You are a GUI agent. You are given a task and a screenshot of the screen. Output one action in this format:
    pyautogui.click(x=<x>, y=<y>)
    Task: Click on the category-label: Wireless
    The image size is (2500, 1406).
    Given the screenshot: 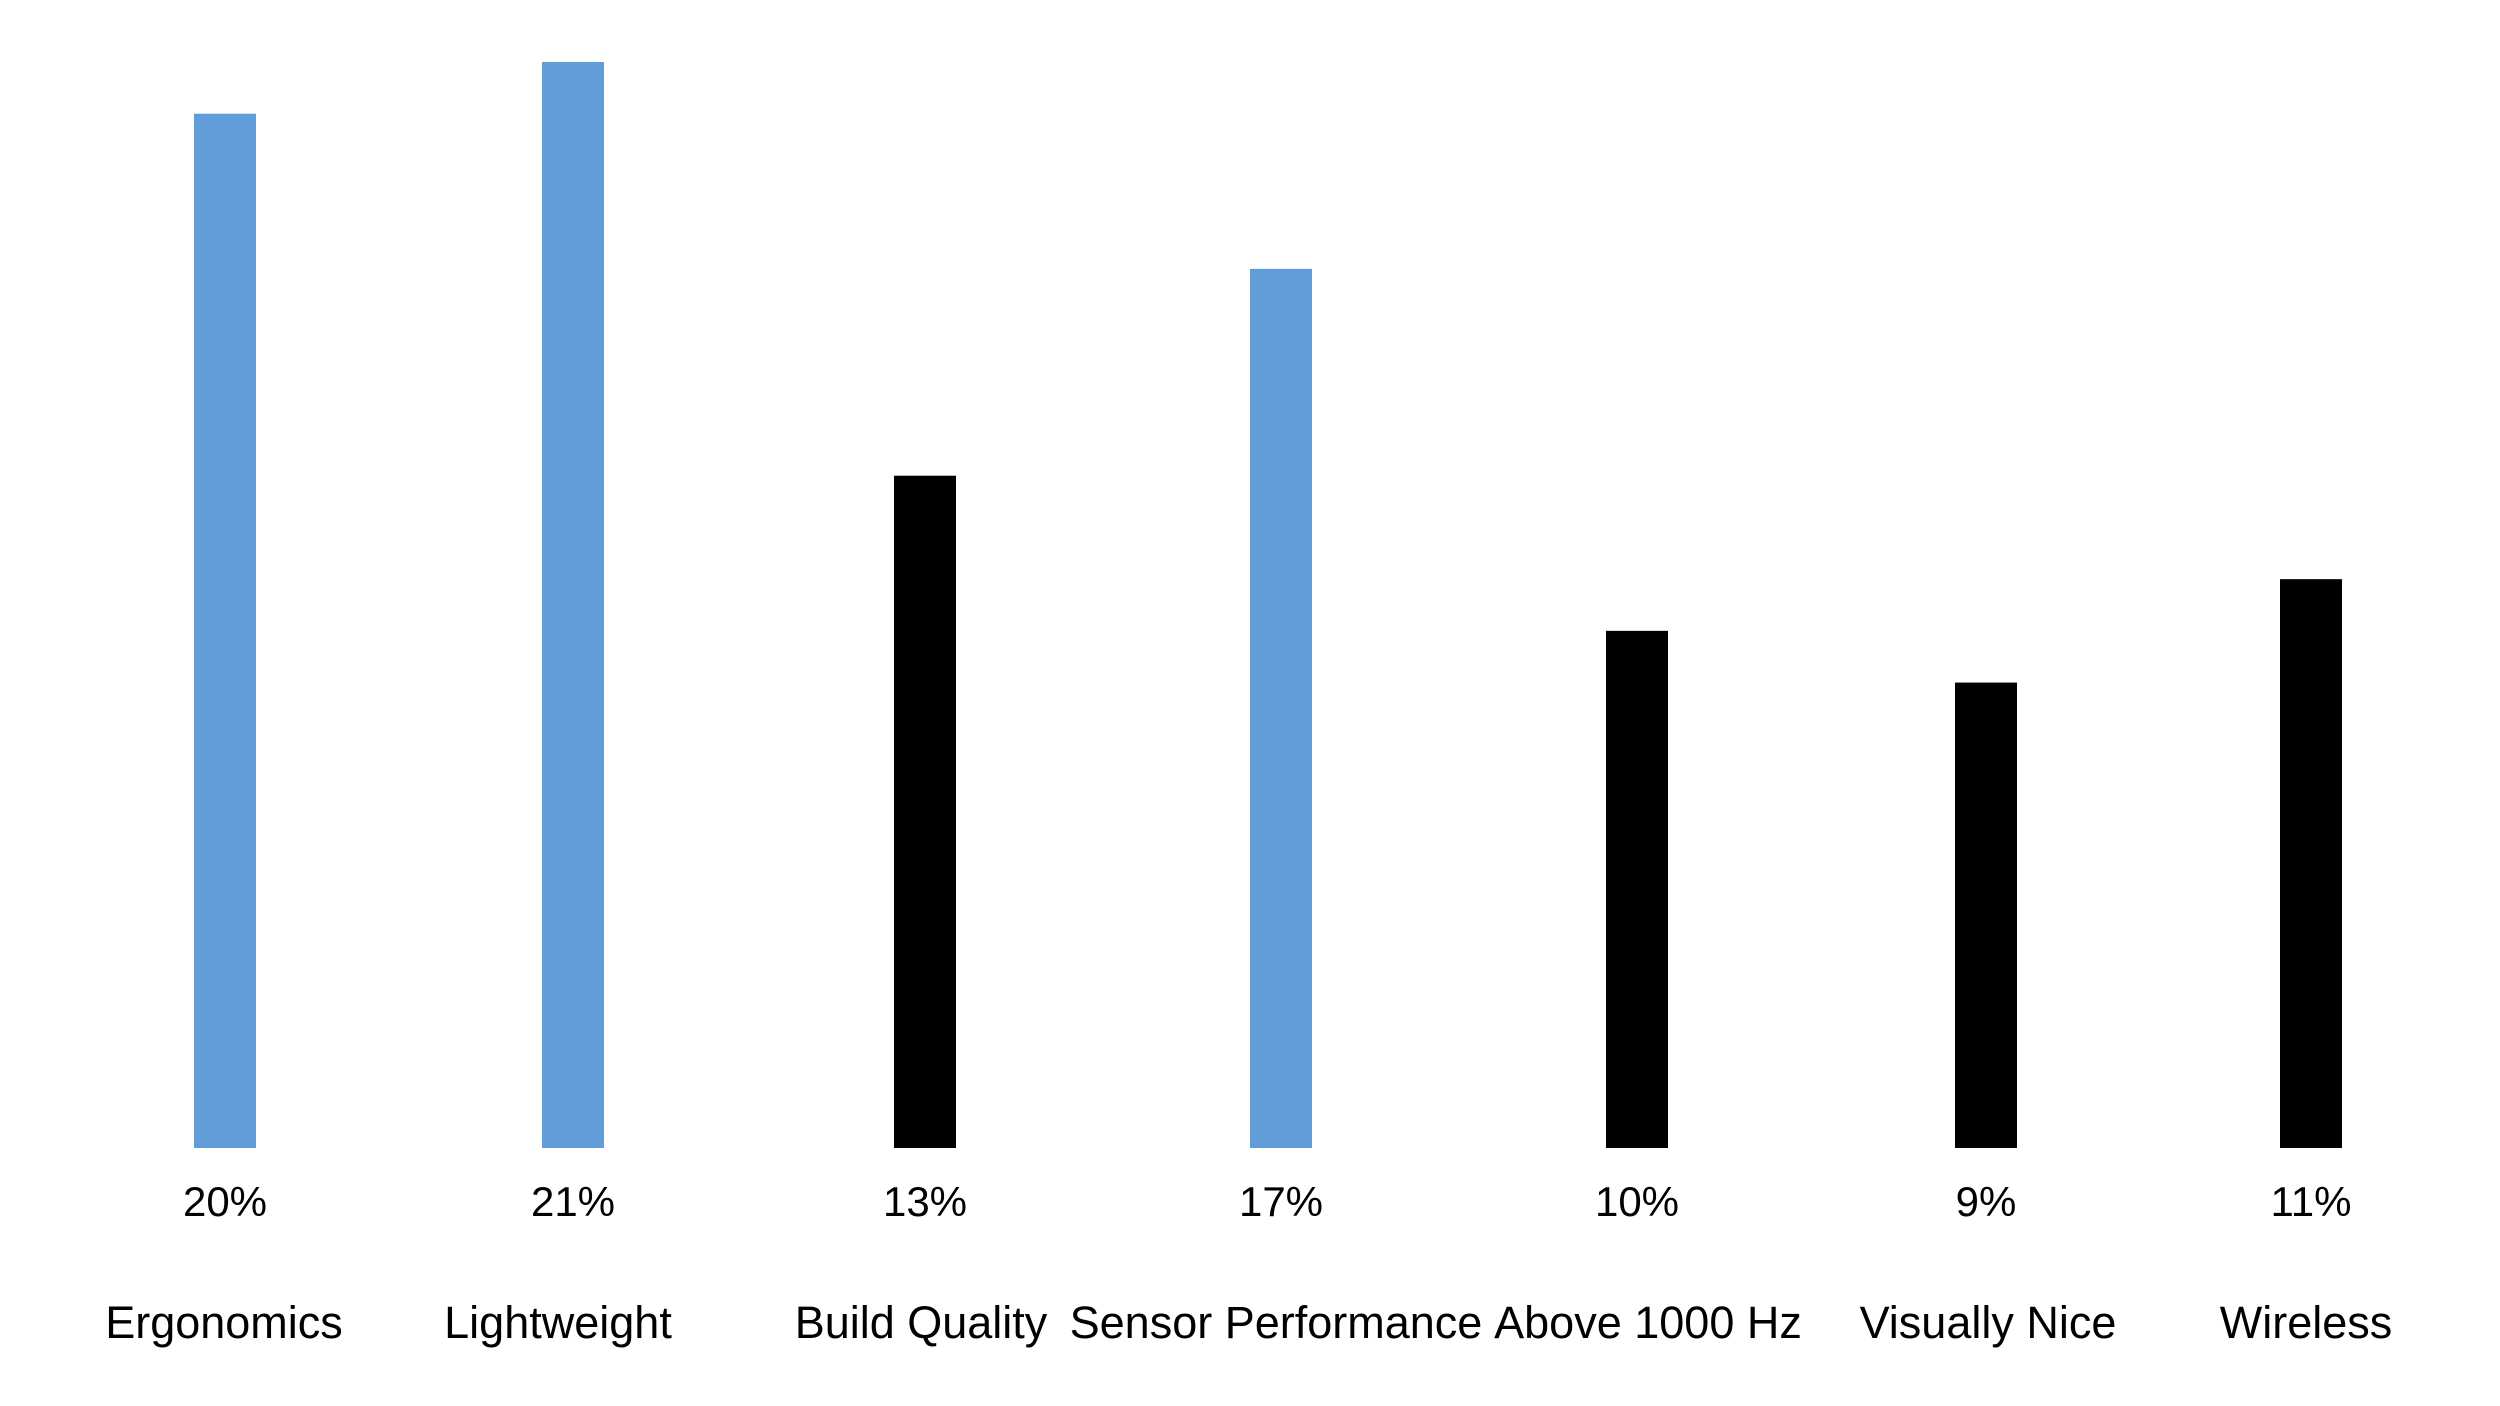 What is the action you would take?
    pyautogui.click(x=2306, y=1322)
    